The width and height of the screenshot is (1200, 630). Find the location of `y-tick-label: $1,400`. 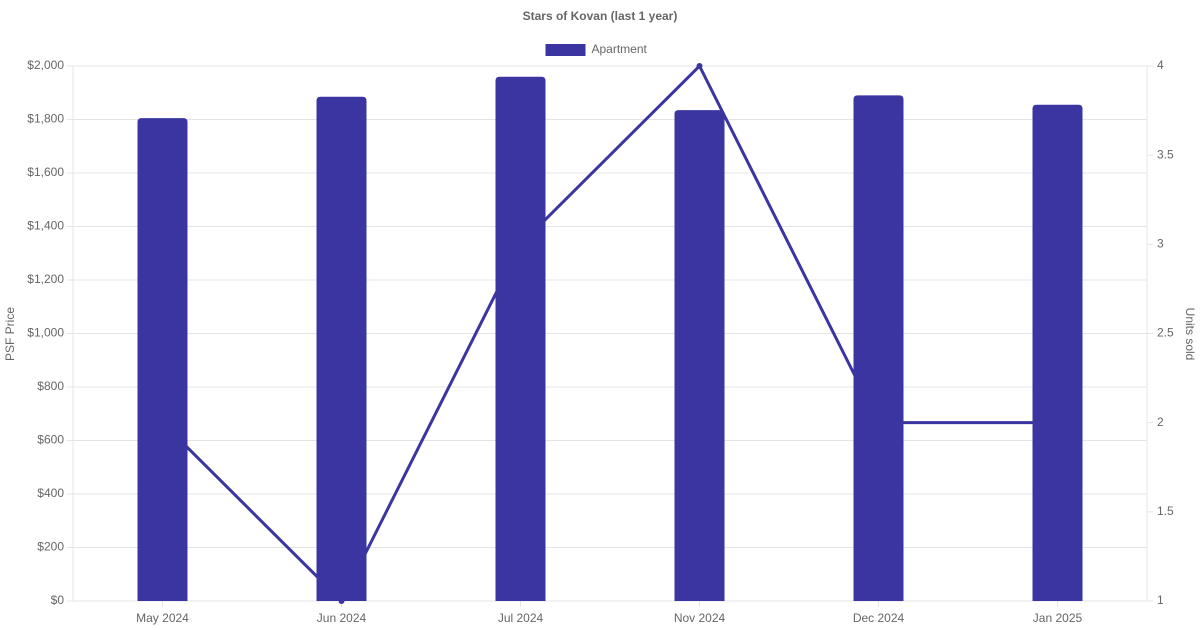

y-tick-label: $1,400 is located at coordinates (45, 226).